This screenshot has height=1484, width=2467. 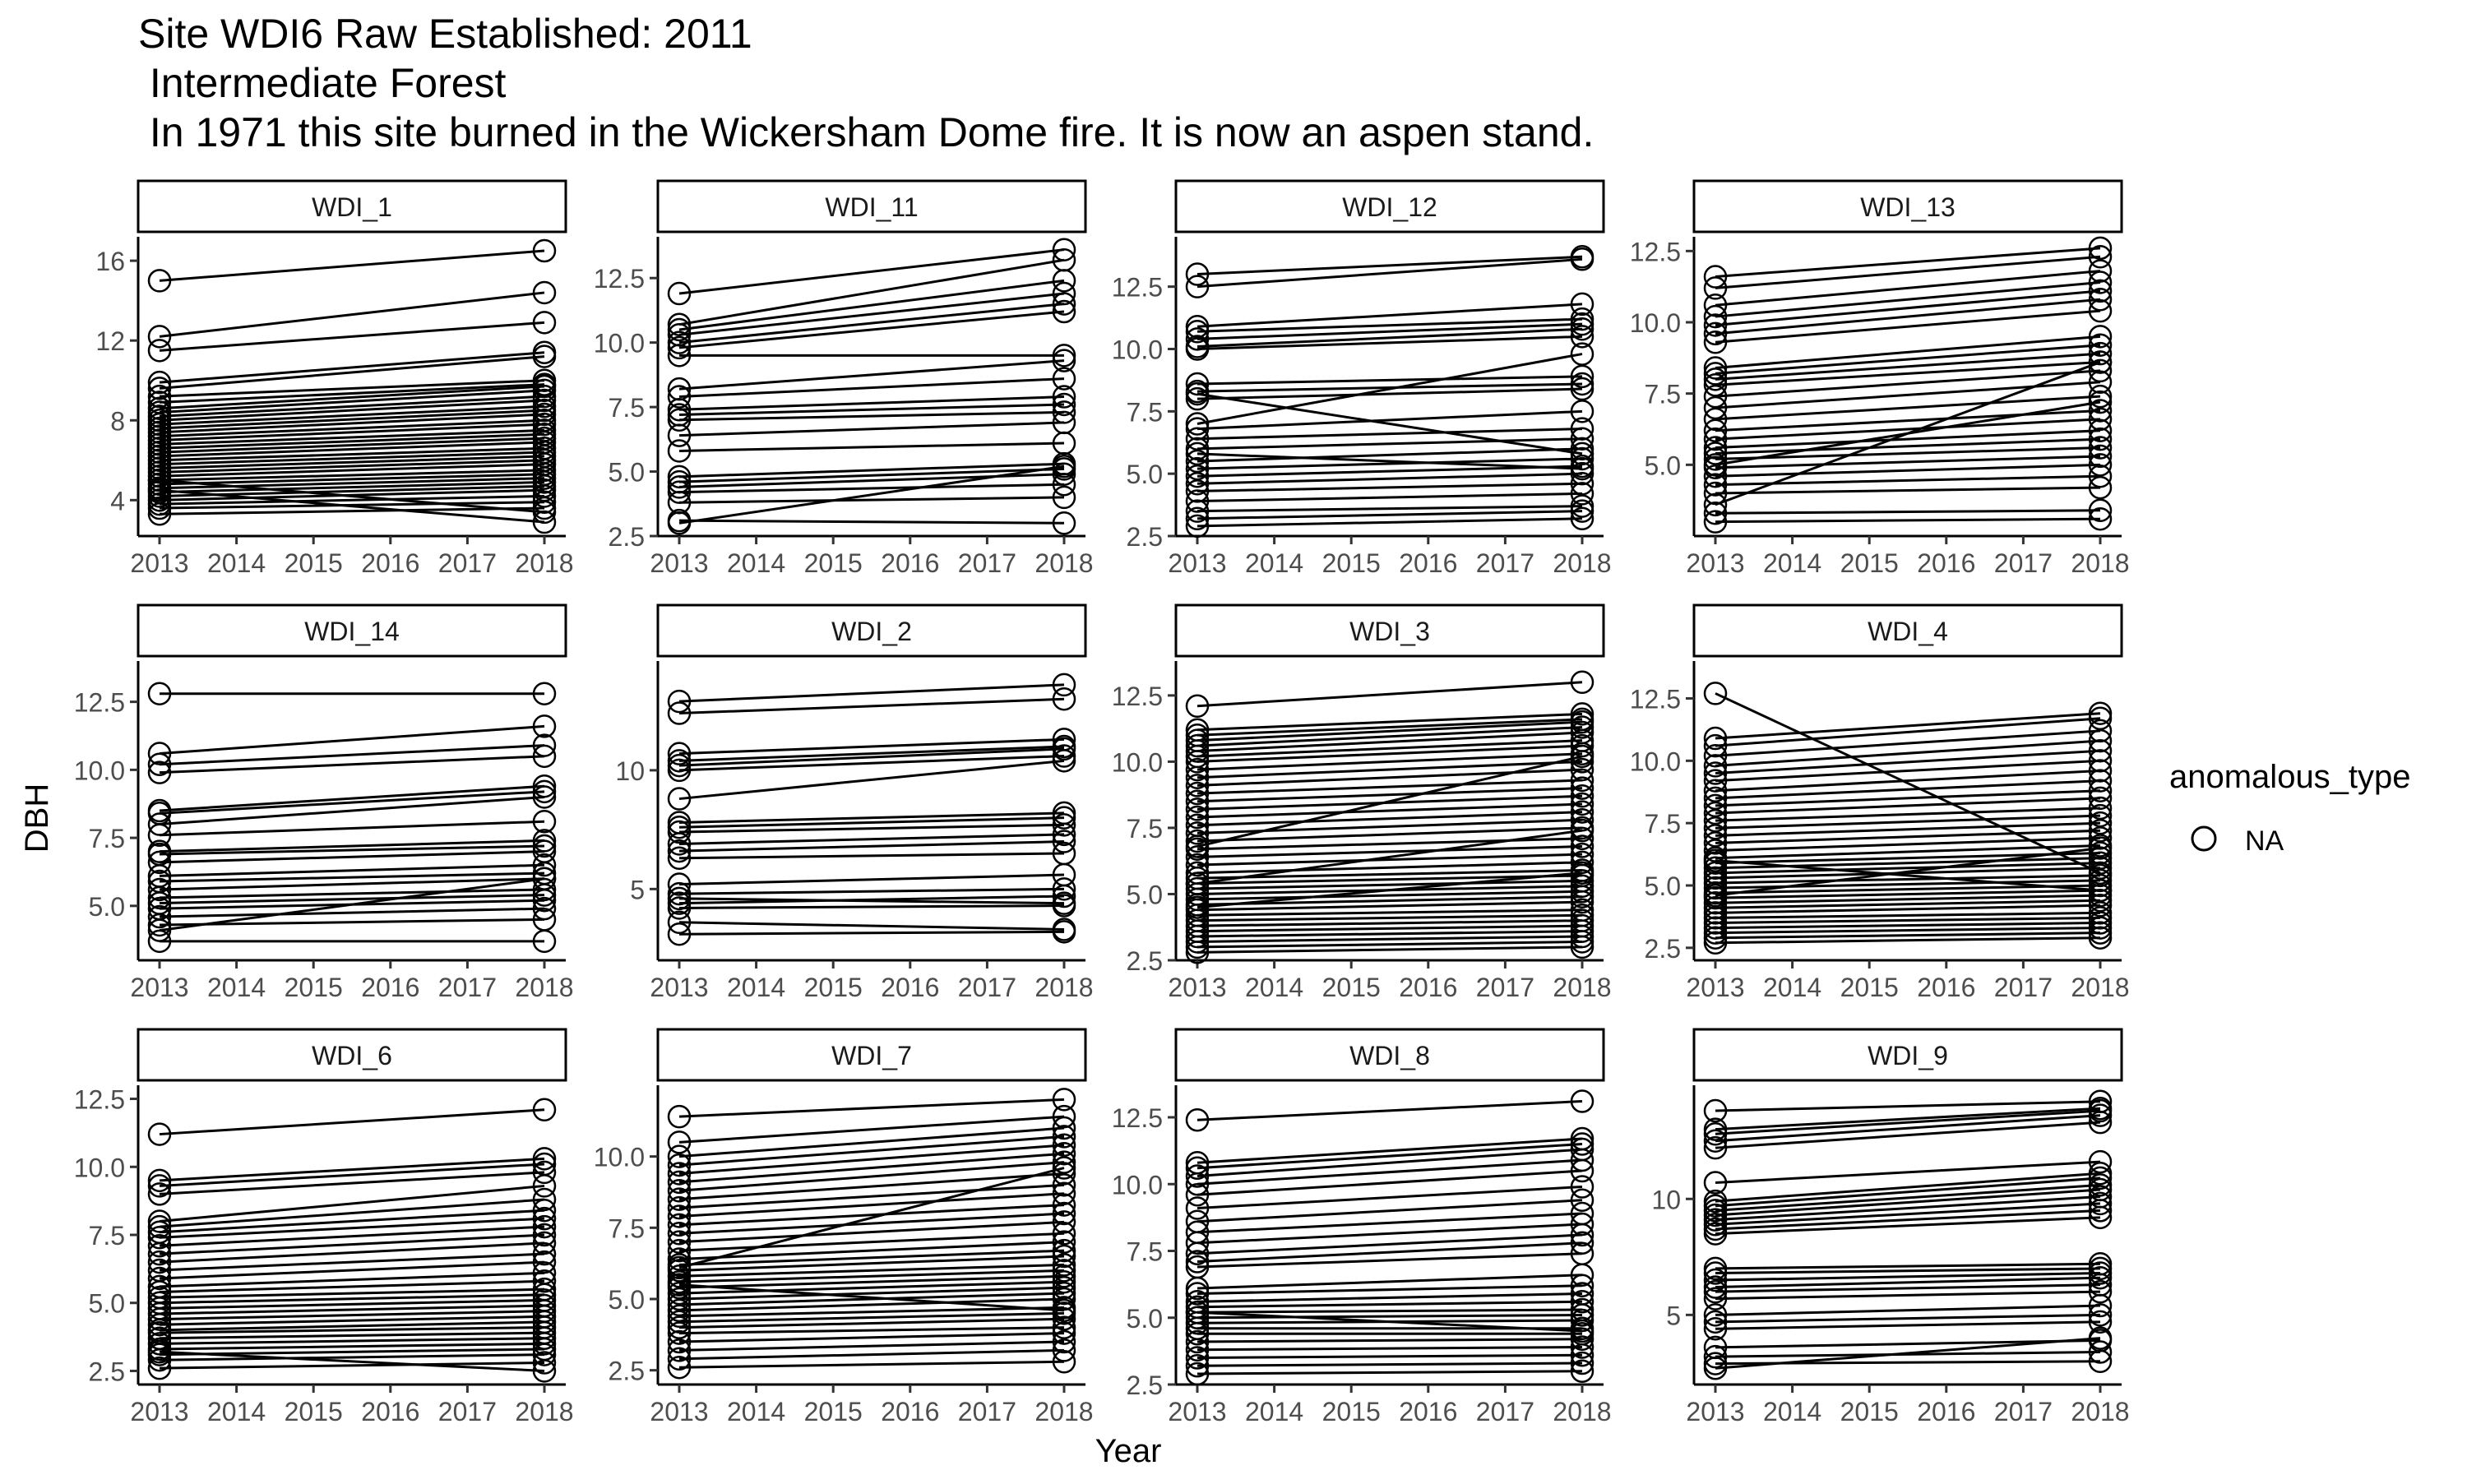 What do you see at coordinates (1582, 563) in the screenshot?
I see `x-tick-label: 2018` at bounding box center [1582, 563].